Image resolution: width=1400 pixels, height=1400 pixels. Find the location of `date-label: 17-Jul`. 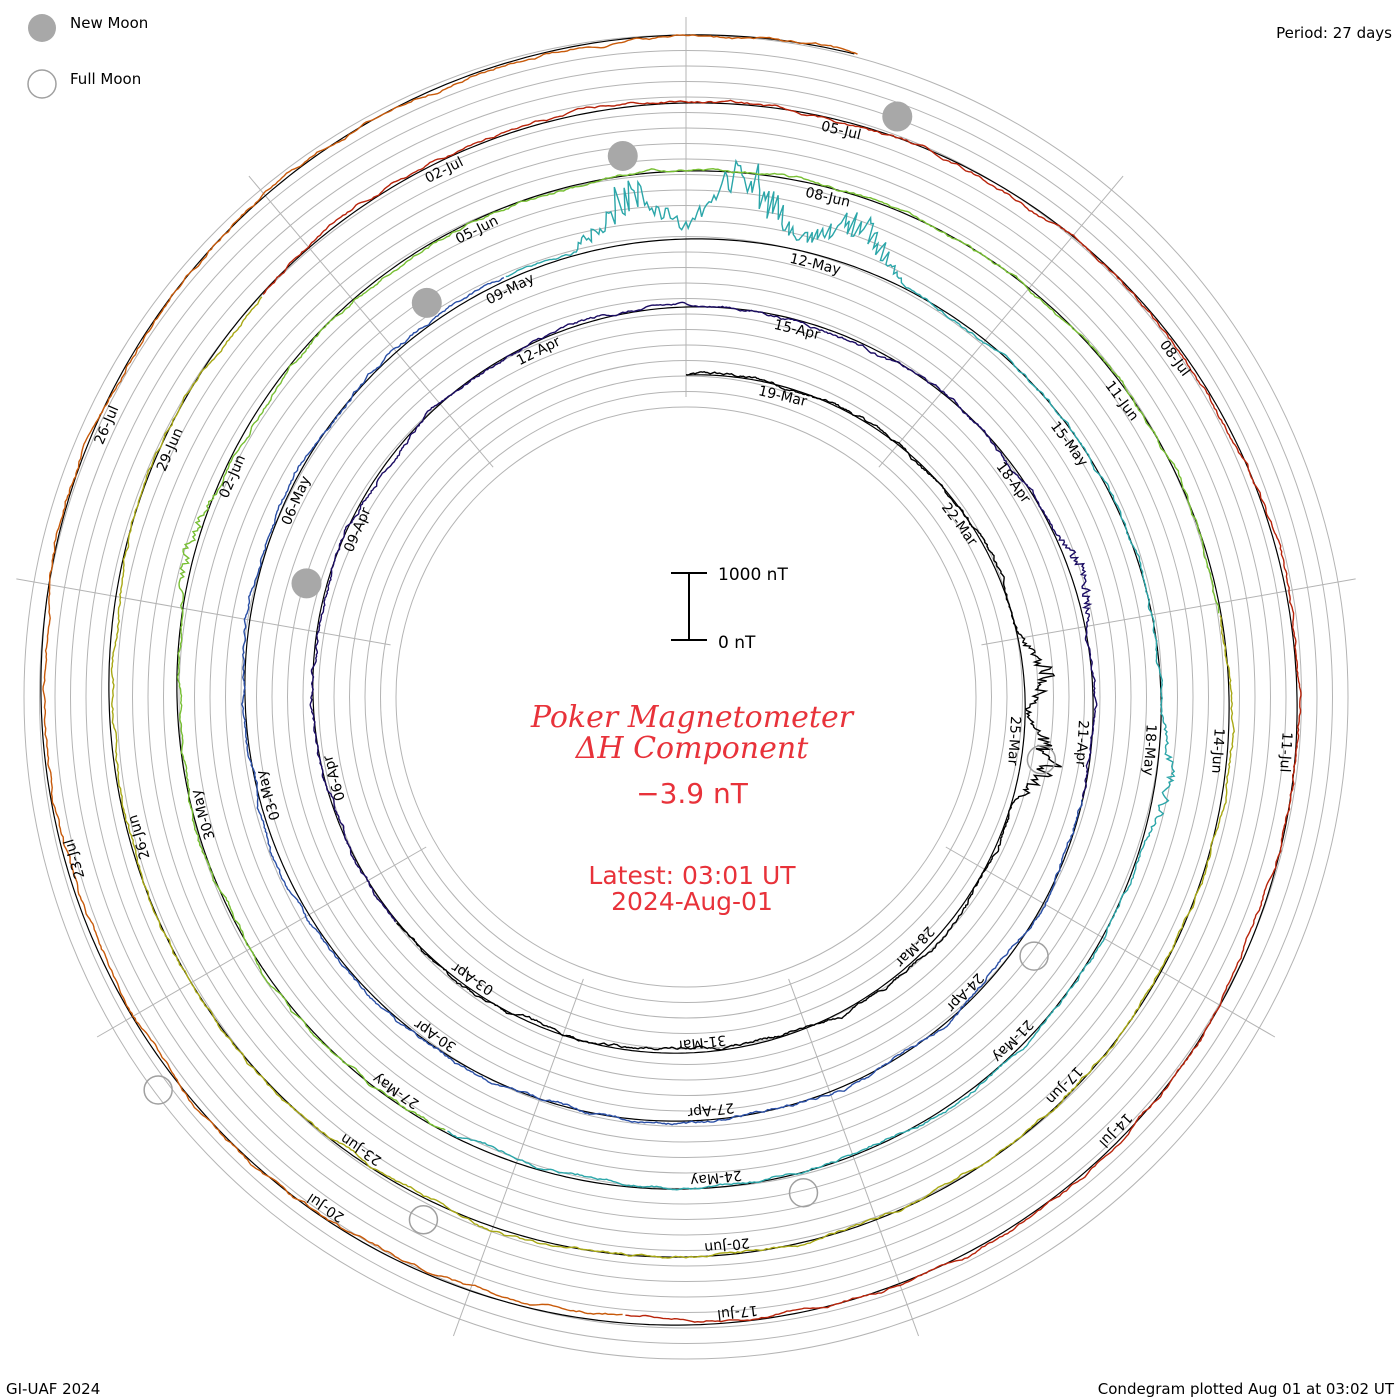

date-label: 17-Jul is located at coordinates (737, 1312).